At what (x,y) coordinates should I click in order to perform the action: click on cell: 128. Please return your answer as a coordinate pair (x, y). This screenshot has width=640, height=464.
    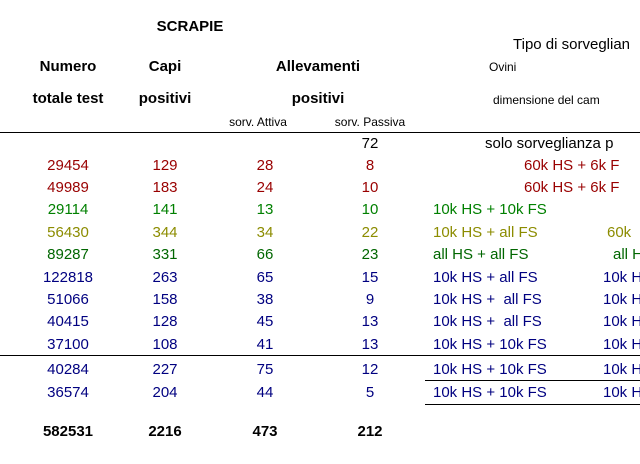
    Looking at the image, I should click on (165, 321).